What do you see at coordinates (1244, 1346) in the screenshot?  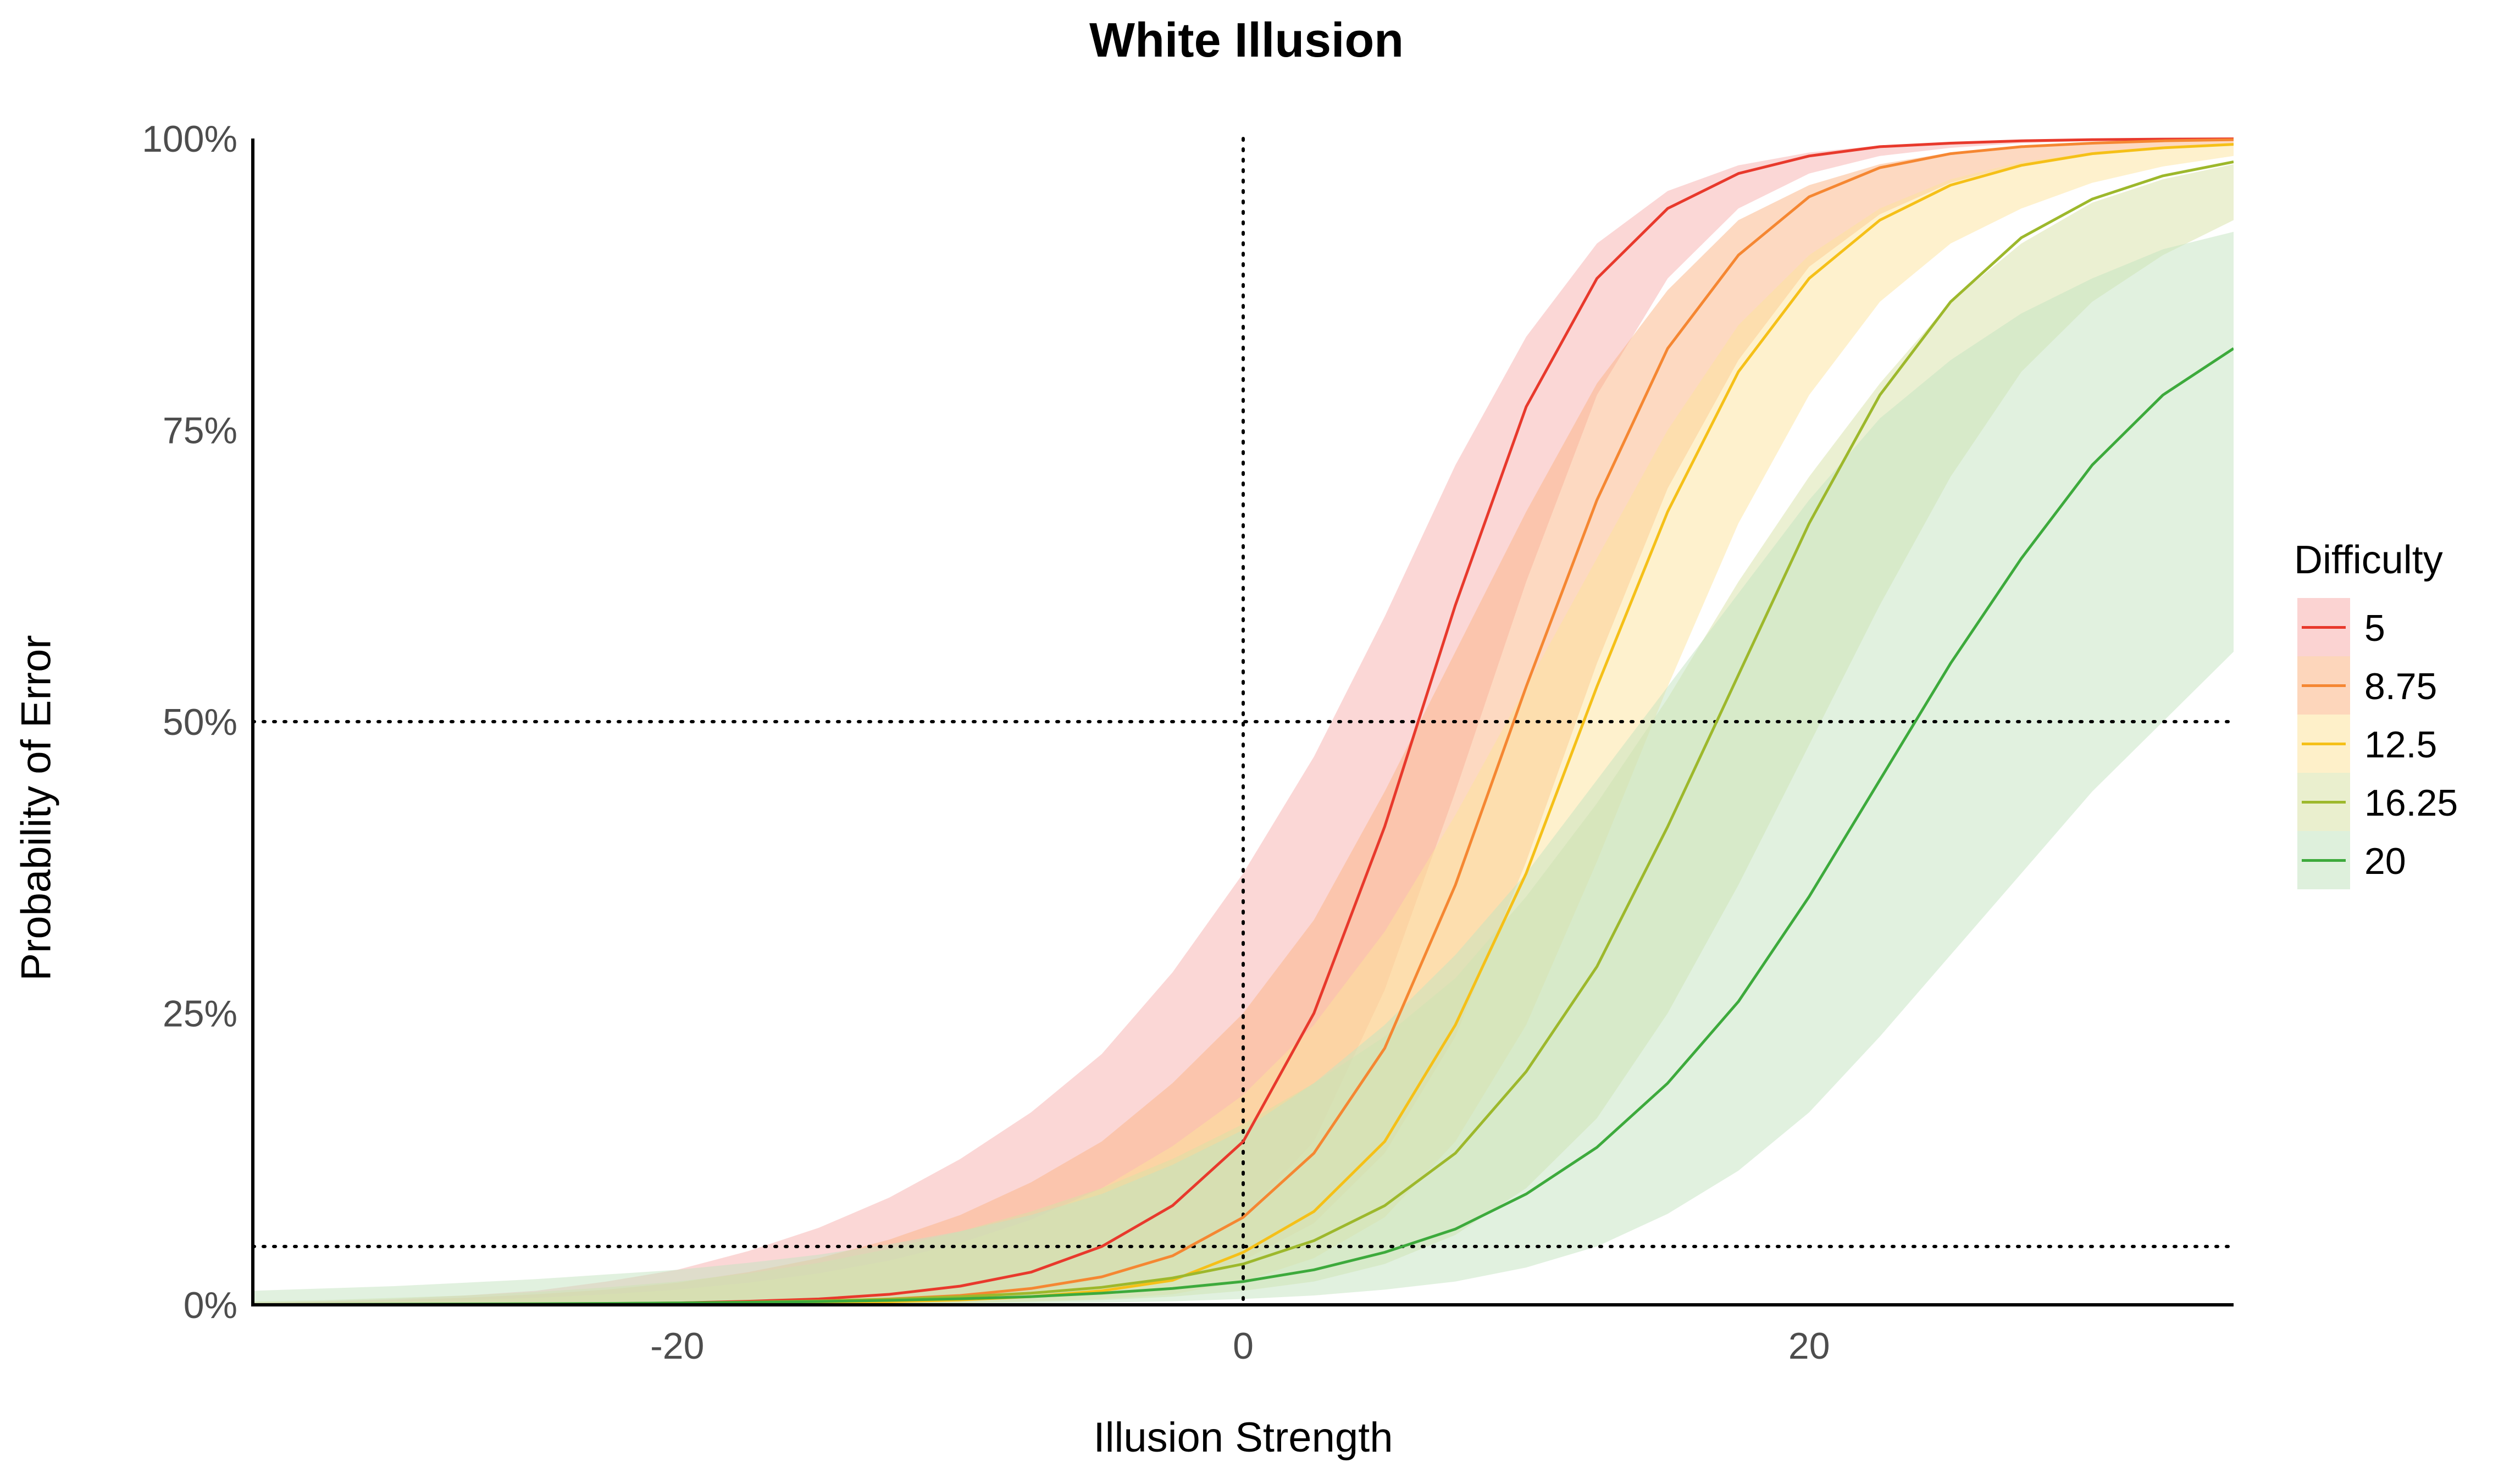 I see `x-tick-label: 0` at bounding box center [1244, 1346].